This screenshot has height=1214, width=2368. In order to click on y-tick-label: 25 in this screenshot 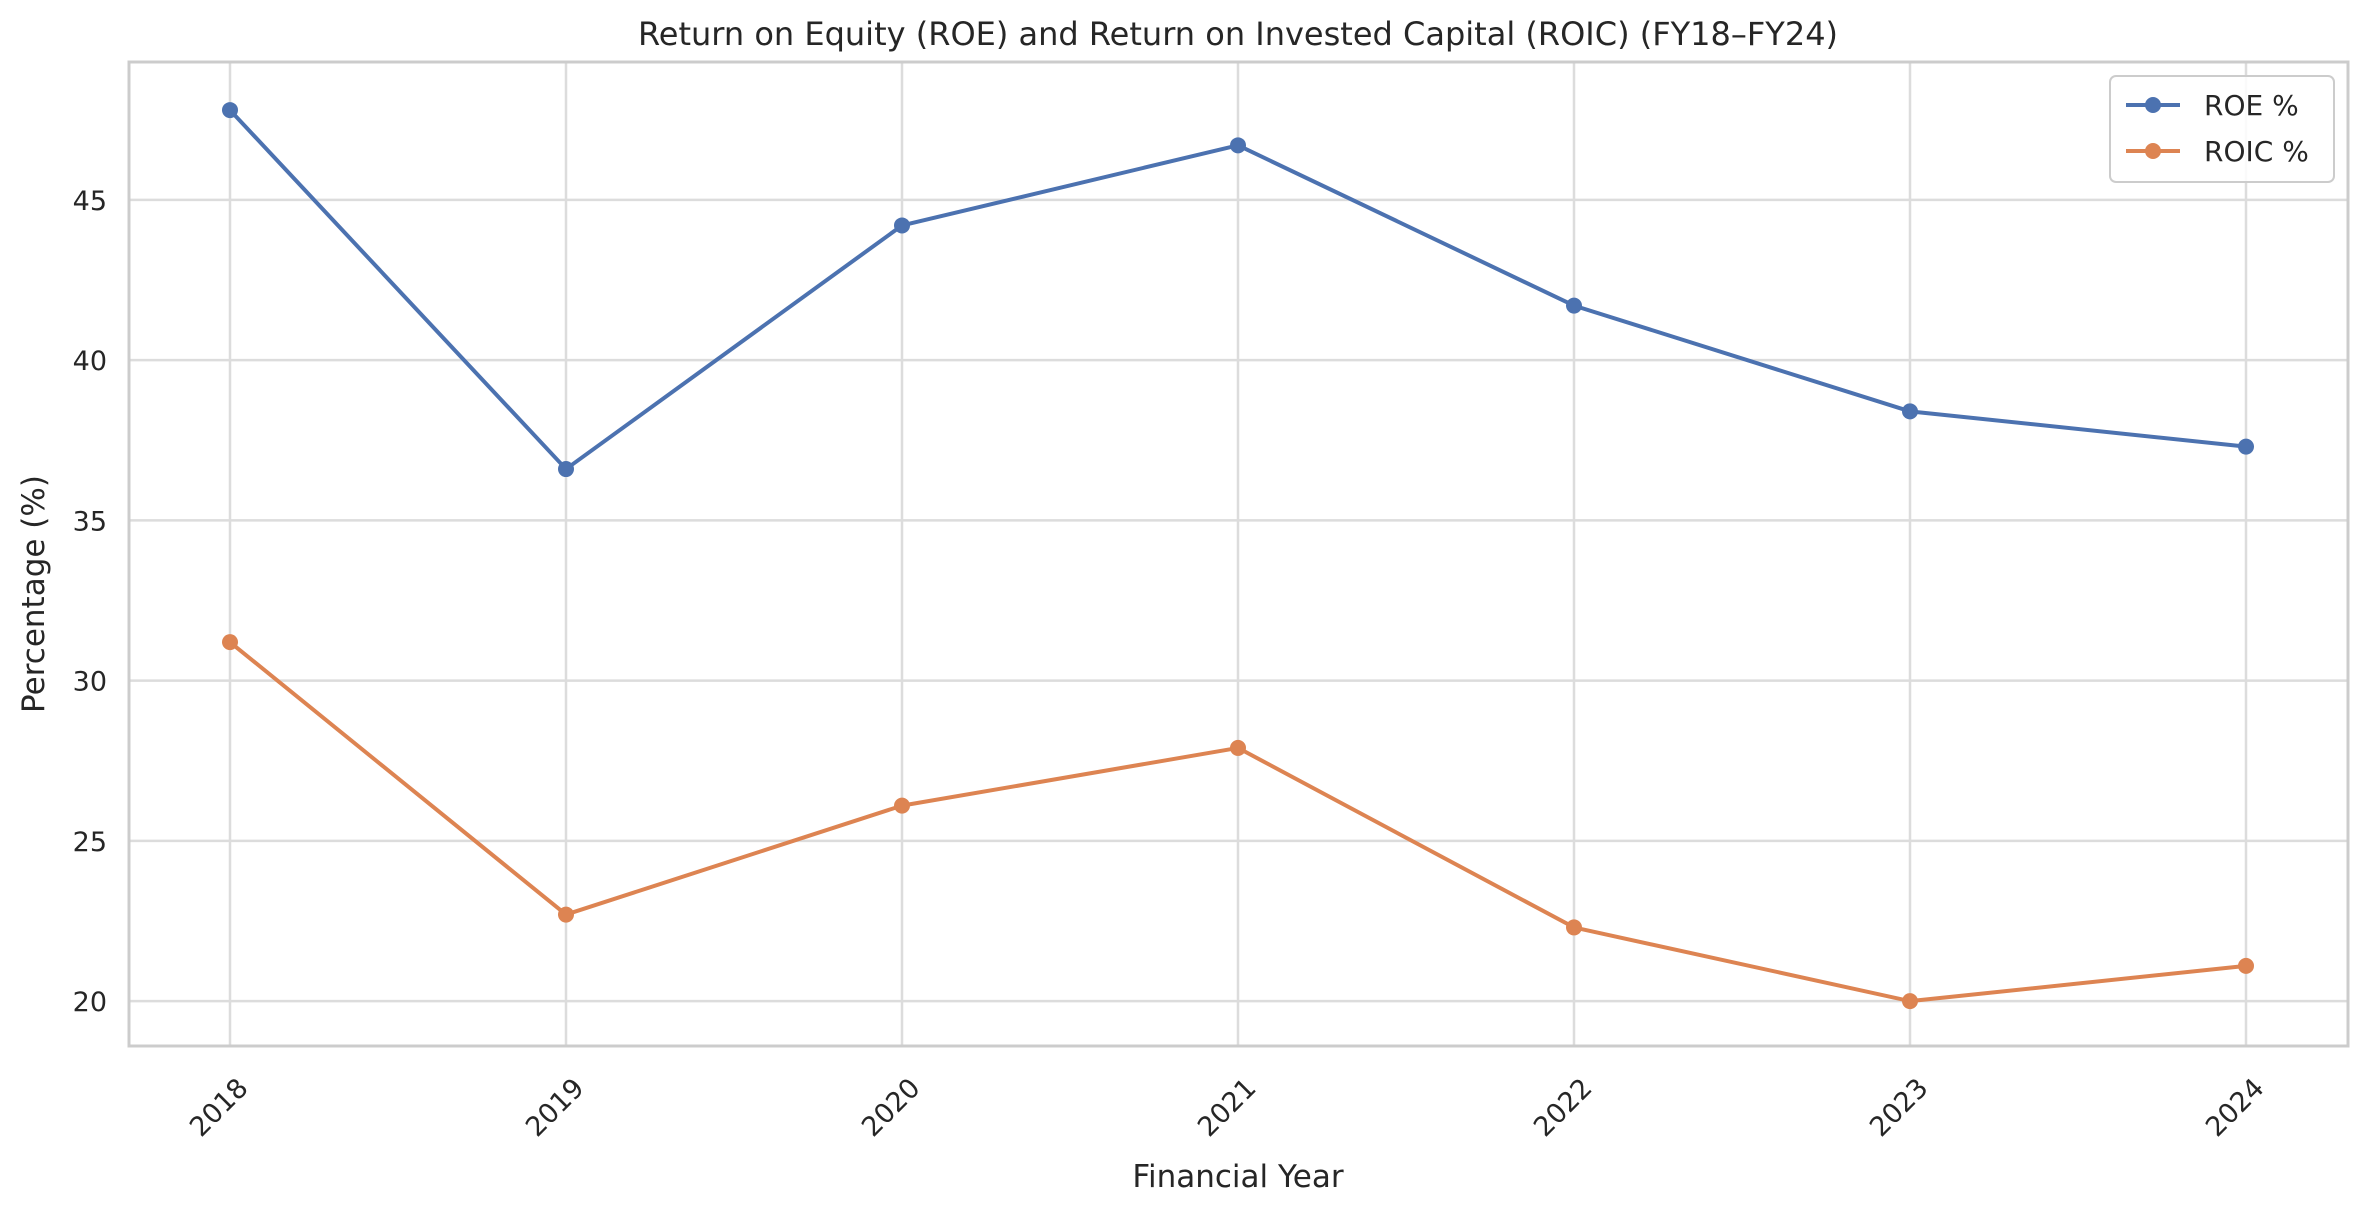, I will do `click(90, 842)`.